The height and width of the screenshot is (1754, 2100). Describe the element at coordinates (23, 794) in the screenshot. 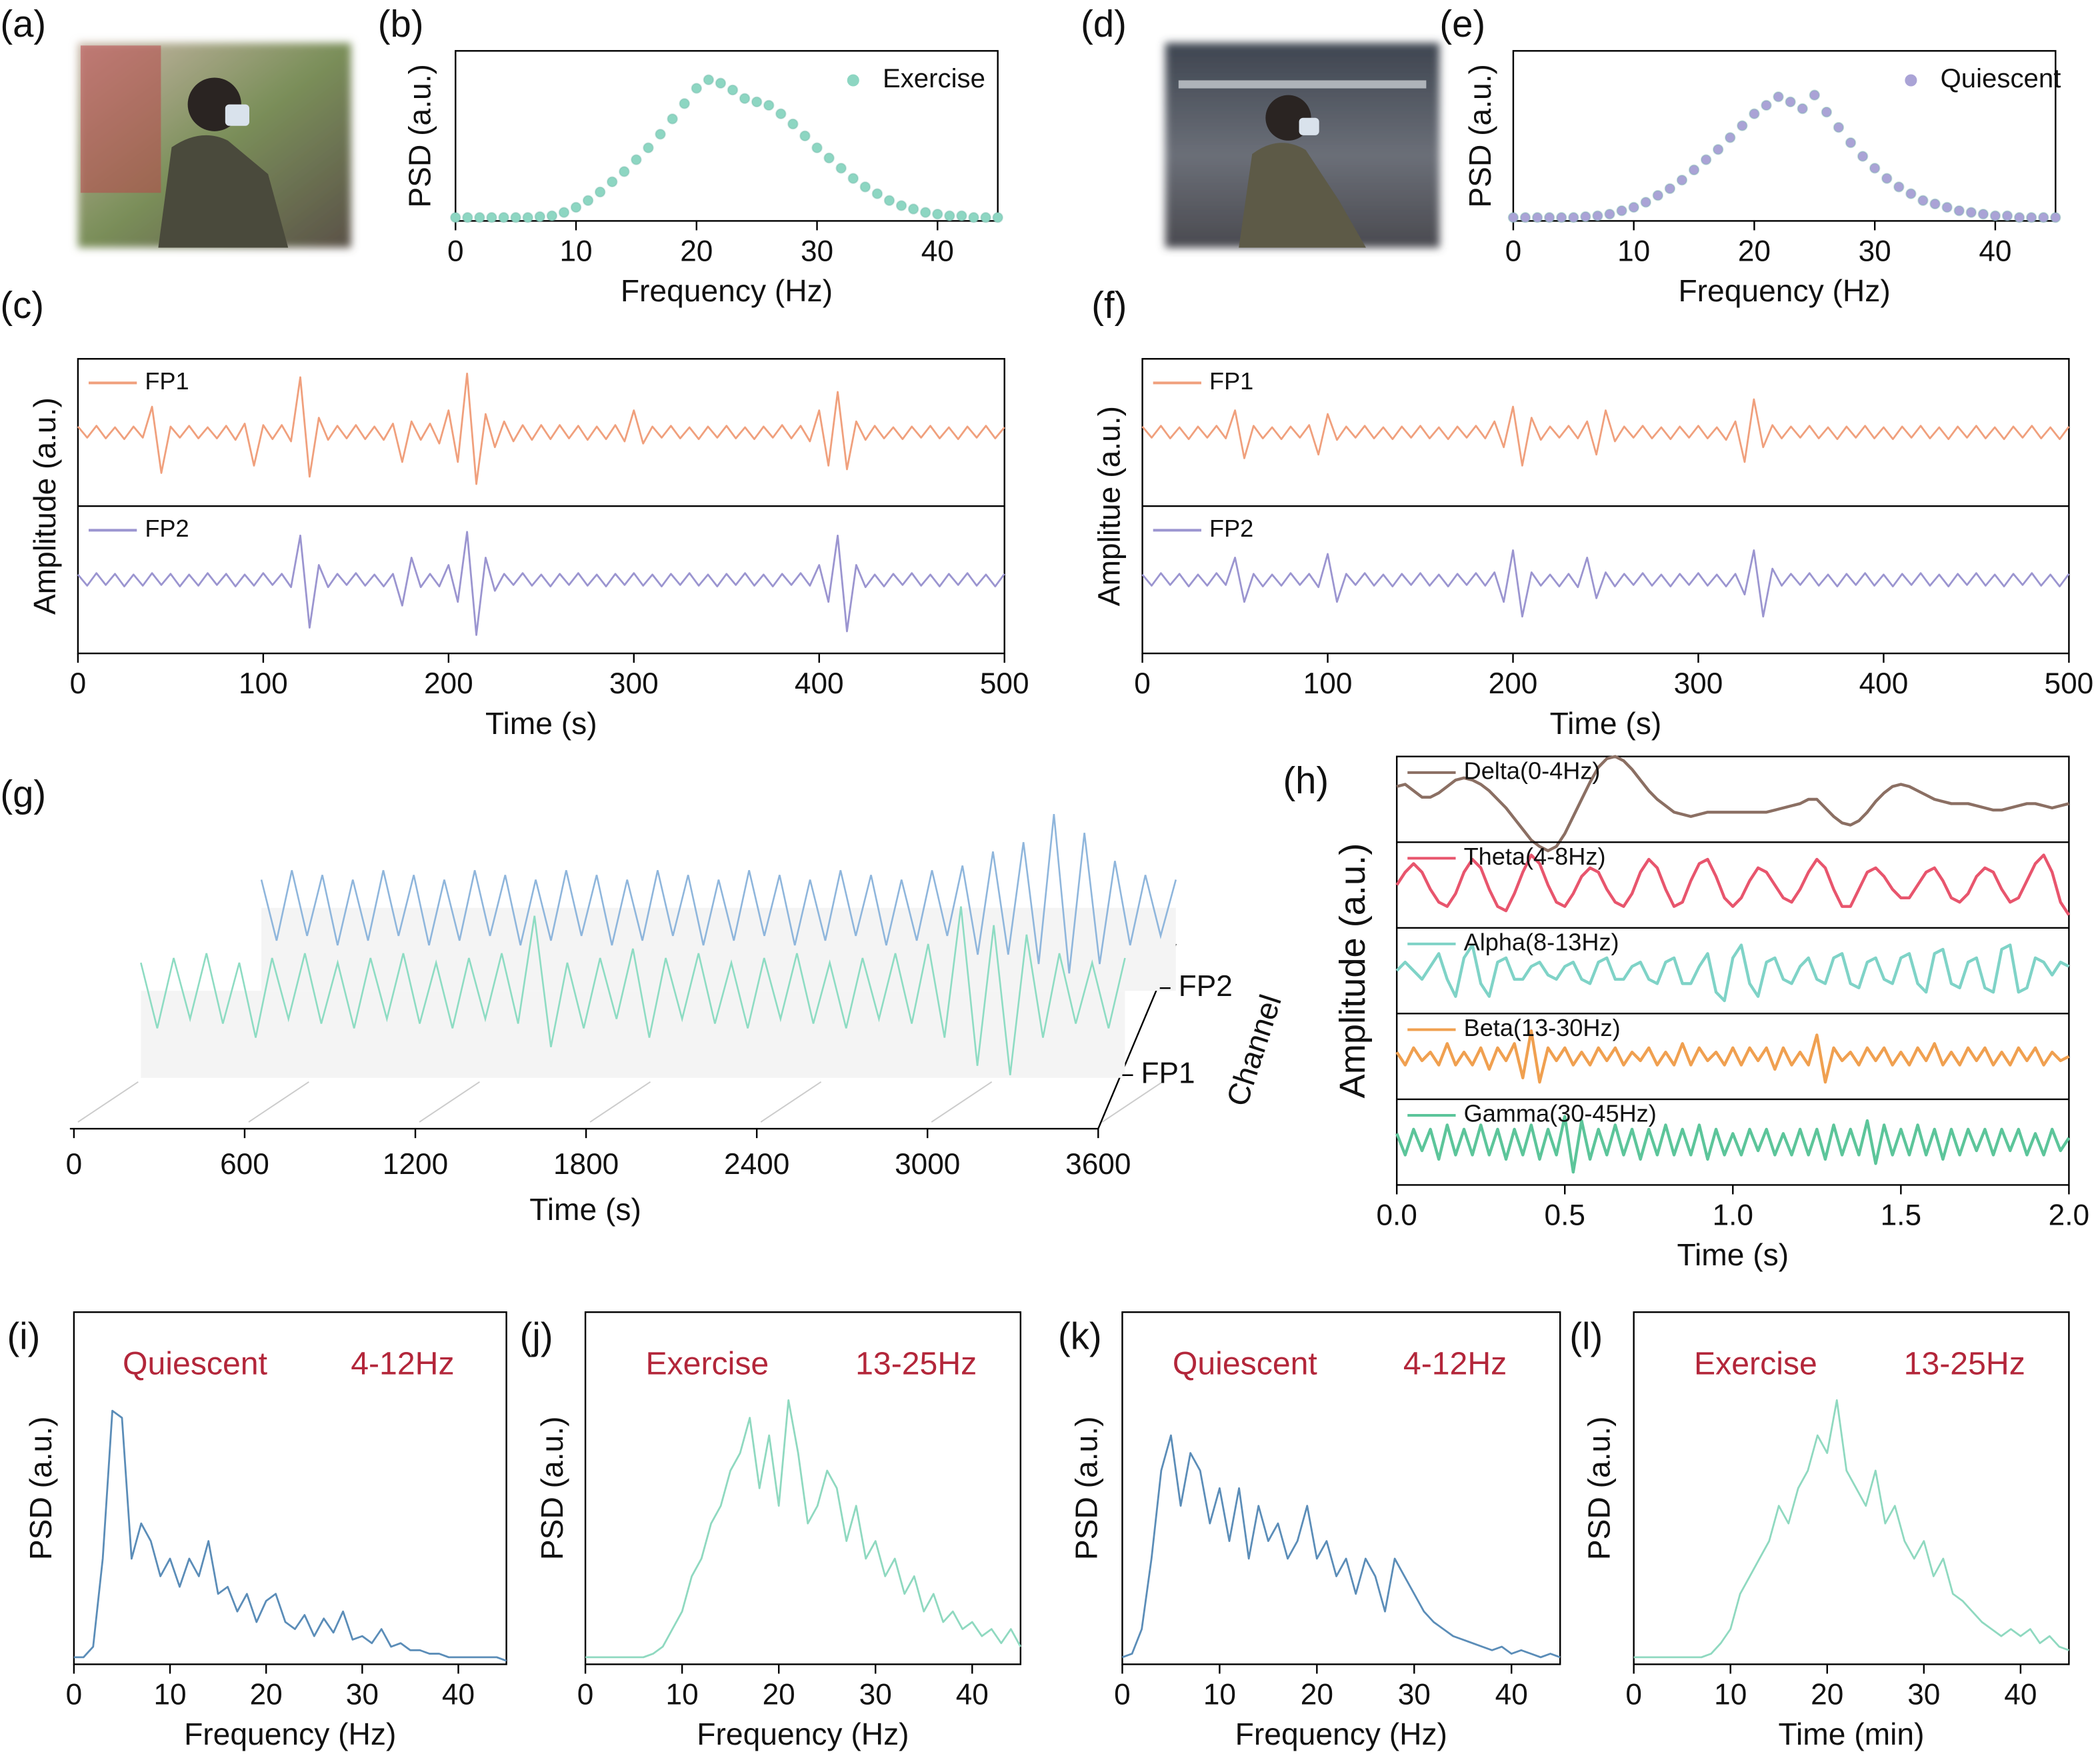

I see `panel-label: (g)` at that location.